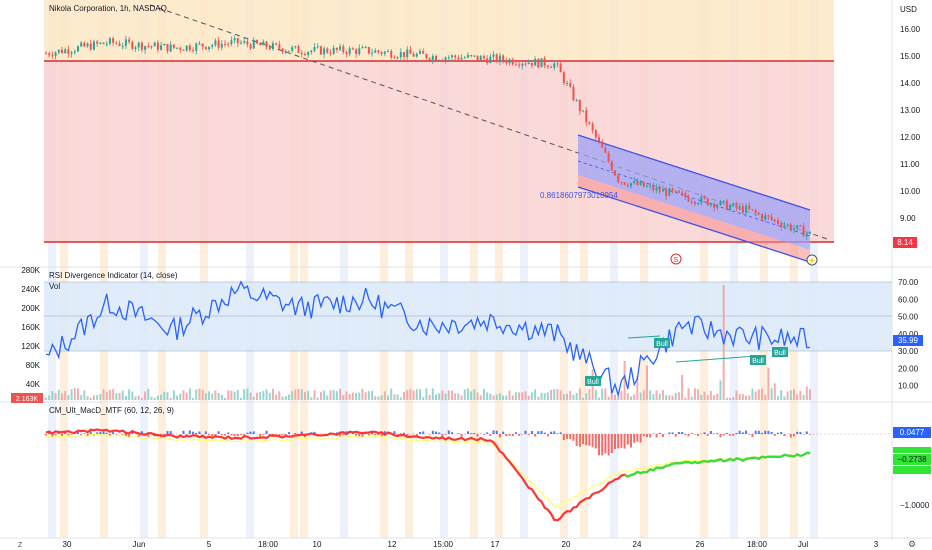 The height and width of the screenshot is (550, 932). Describe the element at coordinates (20, 545) in the screenshot. I see `zoom-icon: Z` at that location.